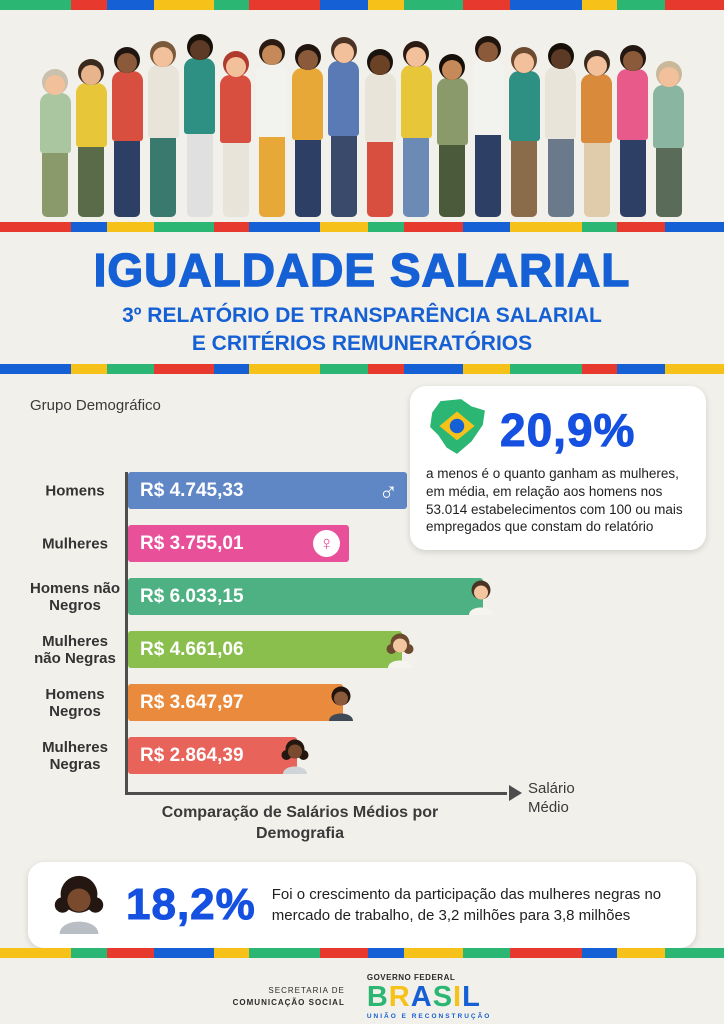 The width and height of the screenshot is (724, 1024). What do you see at coordinates (567, 429) in the screenshot?
I see `pay-gap-stat: 20,9%` at bounding box center [567, 429].